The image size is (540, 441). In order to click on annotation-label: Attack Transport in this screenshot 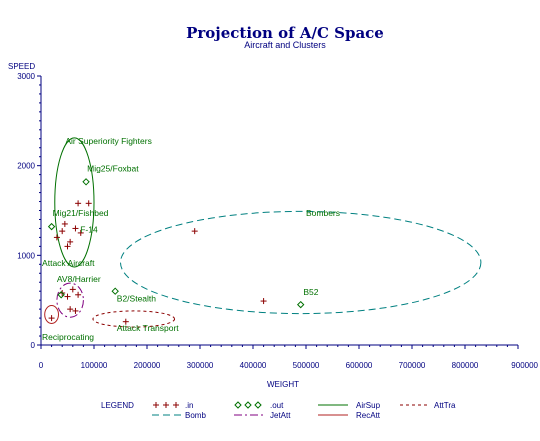, I will do `click(148, 328)`.